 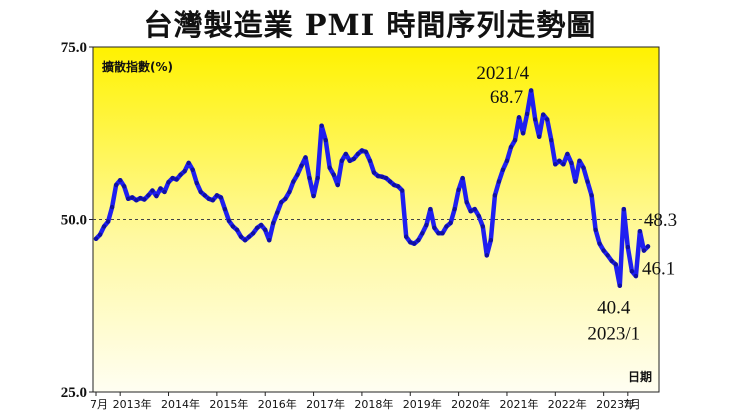 I want to click on y-tick-label: 25.0, so click(x=74, y=393).